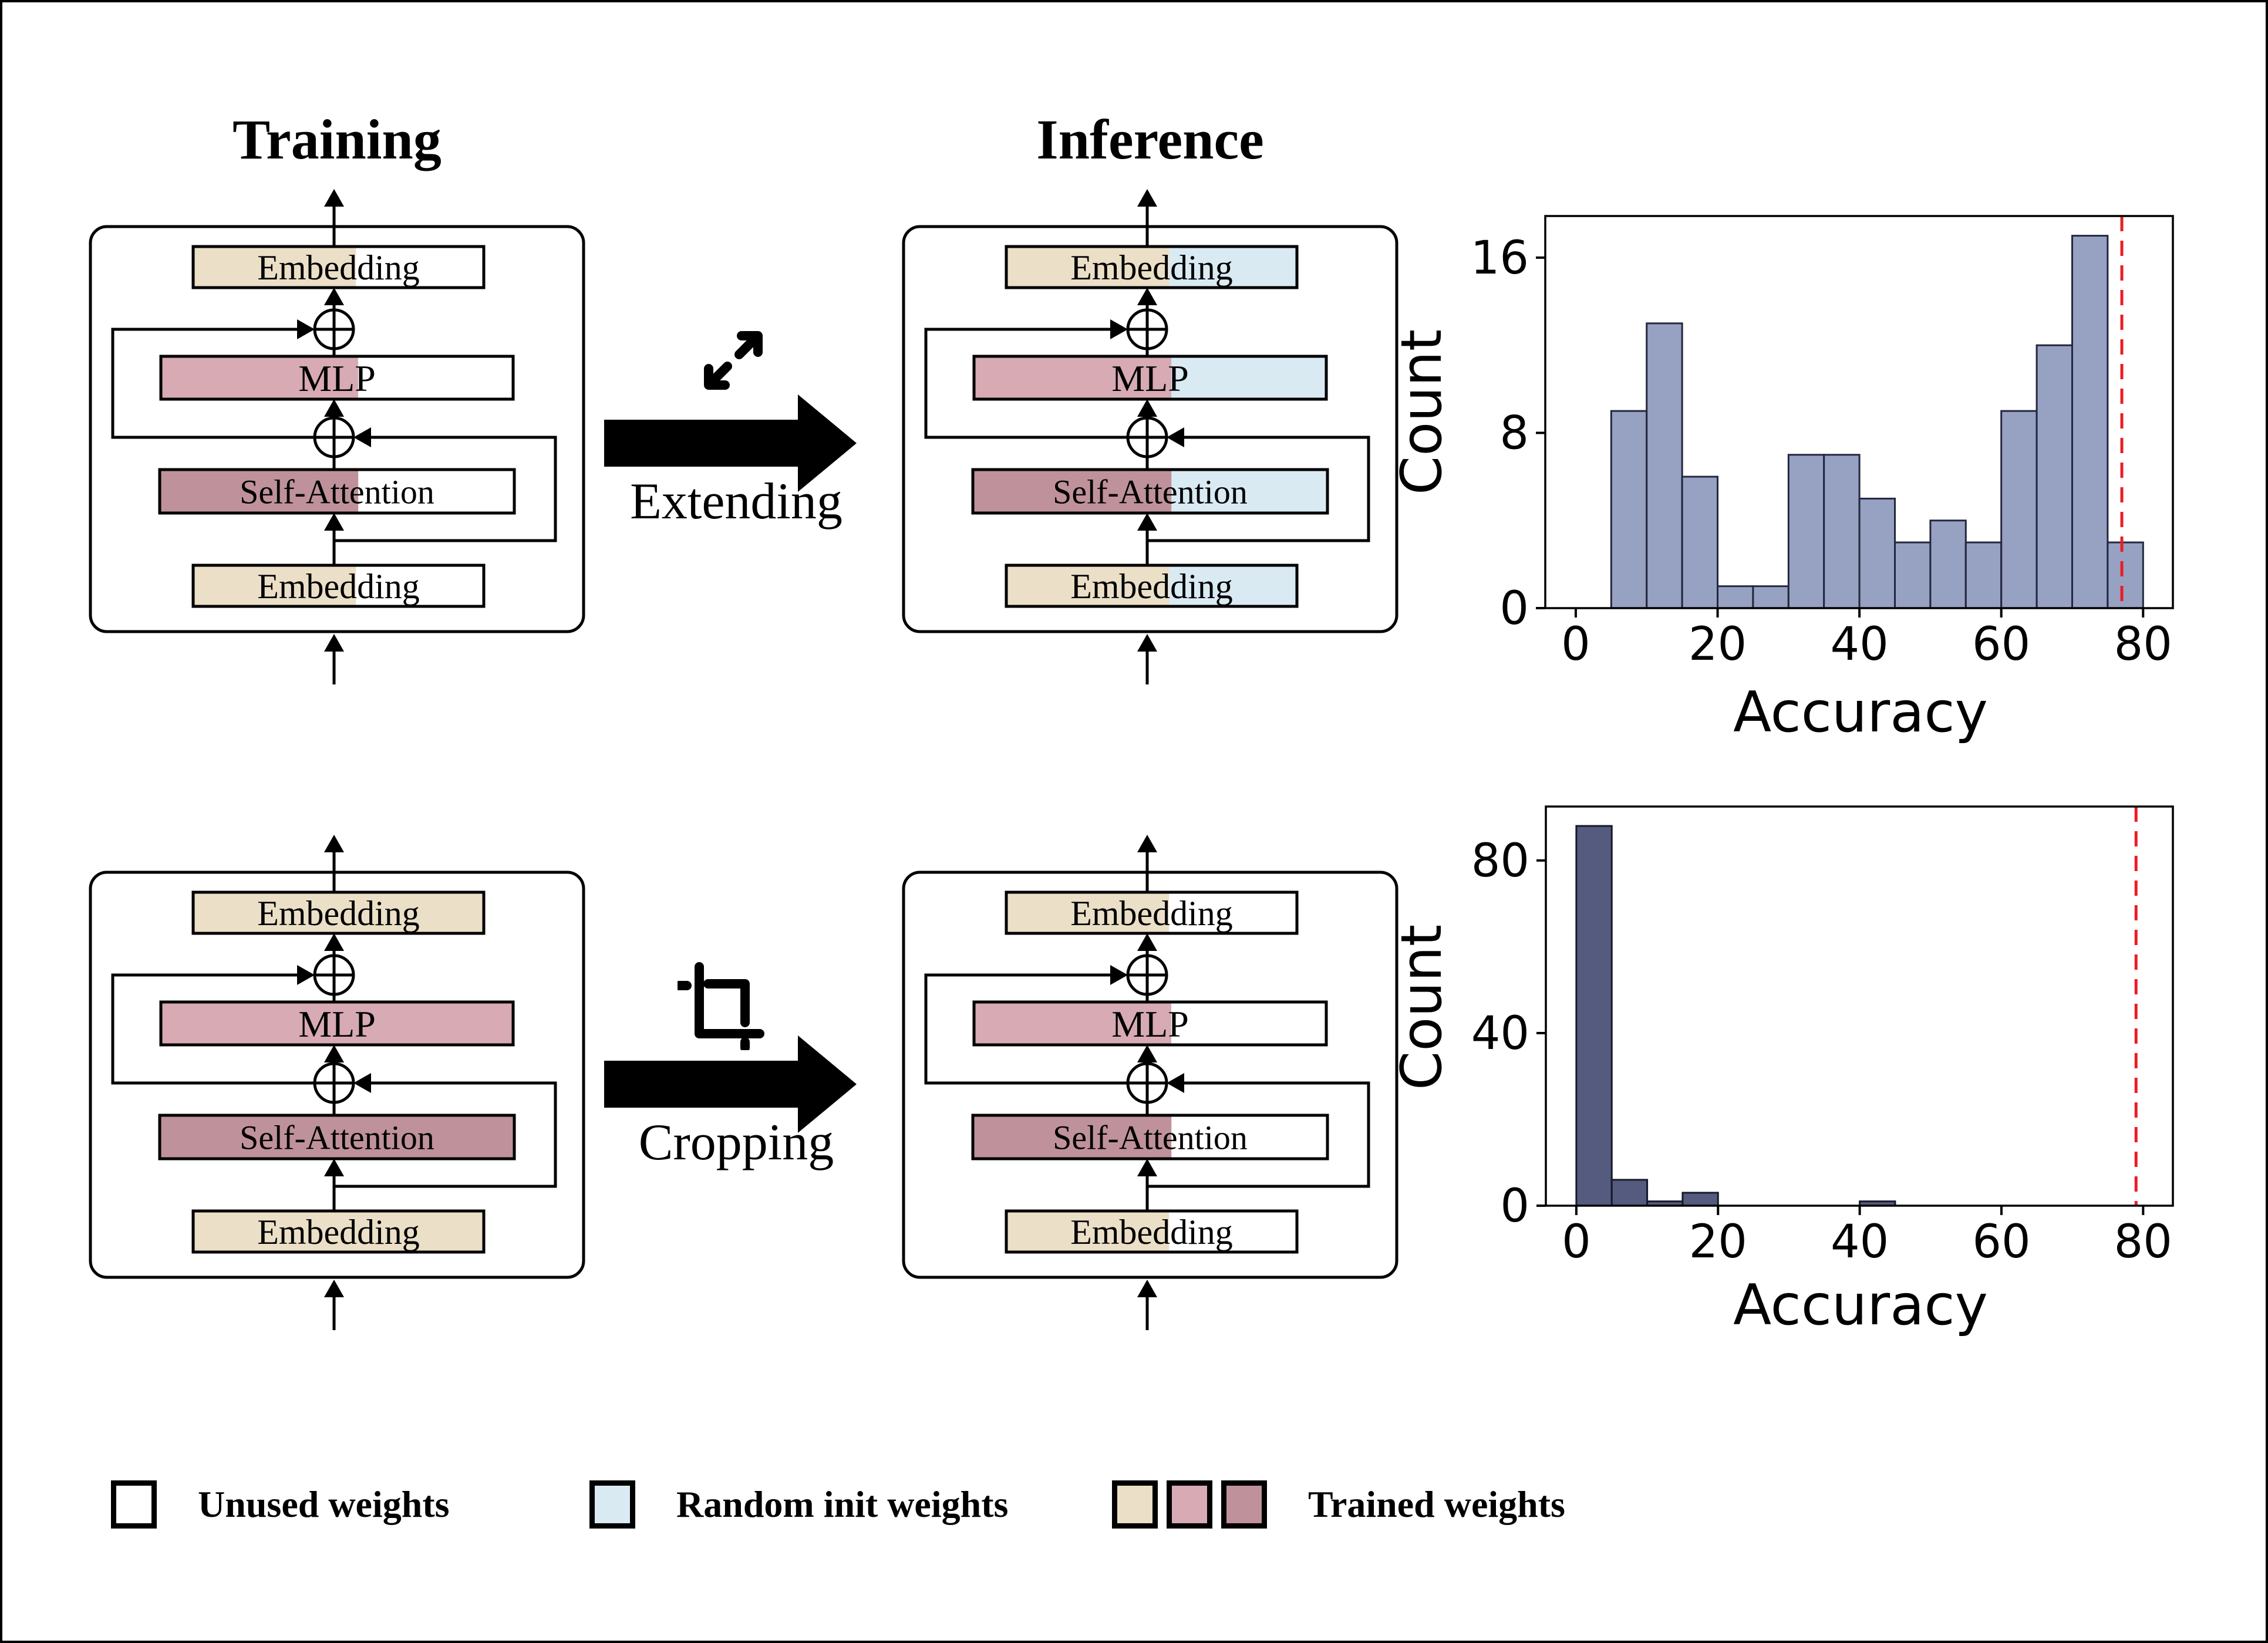 The height and width of the screenshot is (1643, 2268). Describe the element at coordinates (324, 1504) in the screenshot. I see `legend-label: Unused weights` at that location.